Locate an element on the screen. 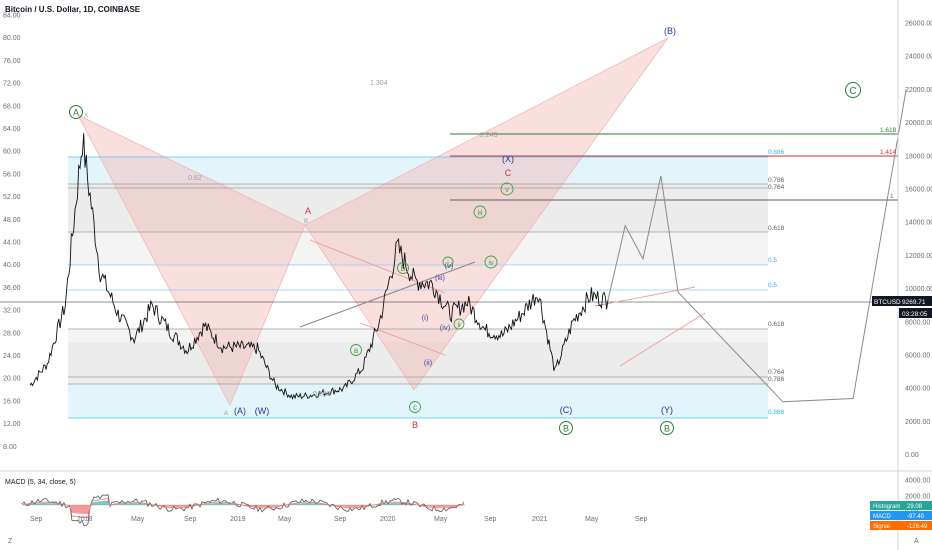 The width and height of the screenshot is (932, 550). macd-pane: Histogram 29.08 MACD -97.40 Signal -126.49 is located at coordinates (476, 512).